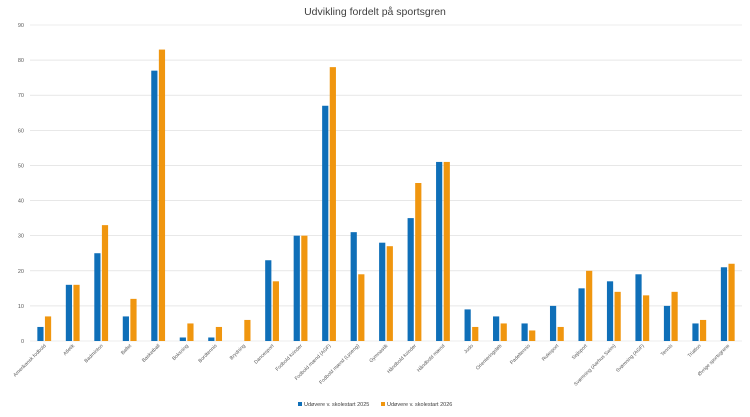  Describe the element at coordinates (207, 353) in the screenshot. I see `x-category-label: Bordtennis` at that location.